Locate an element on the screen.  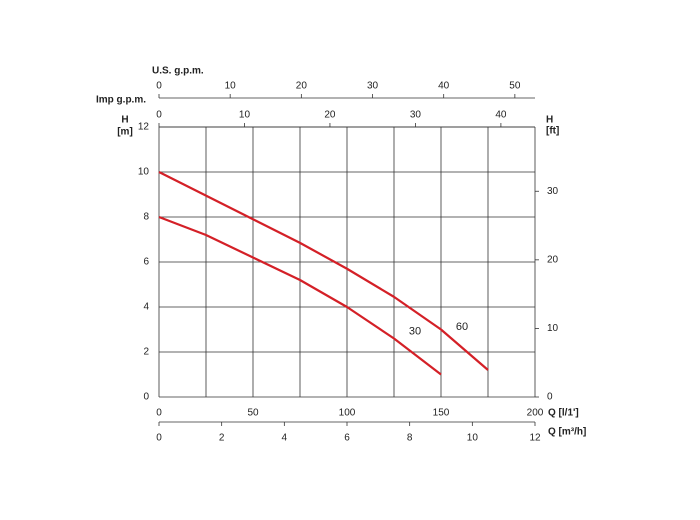
x2-axis-label: Q [m³/h] is located at coordinates (567, 432).